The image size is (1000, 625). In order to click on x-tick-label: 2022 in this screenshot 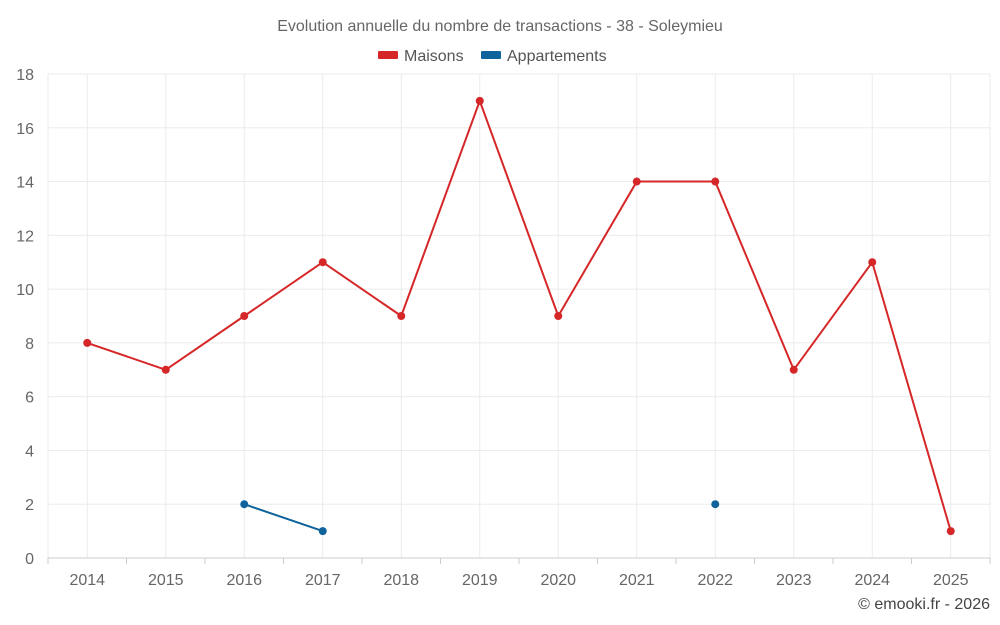, I will do `click(715, 580)`.